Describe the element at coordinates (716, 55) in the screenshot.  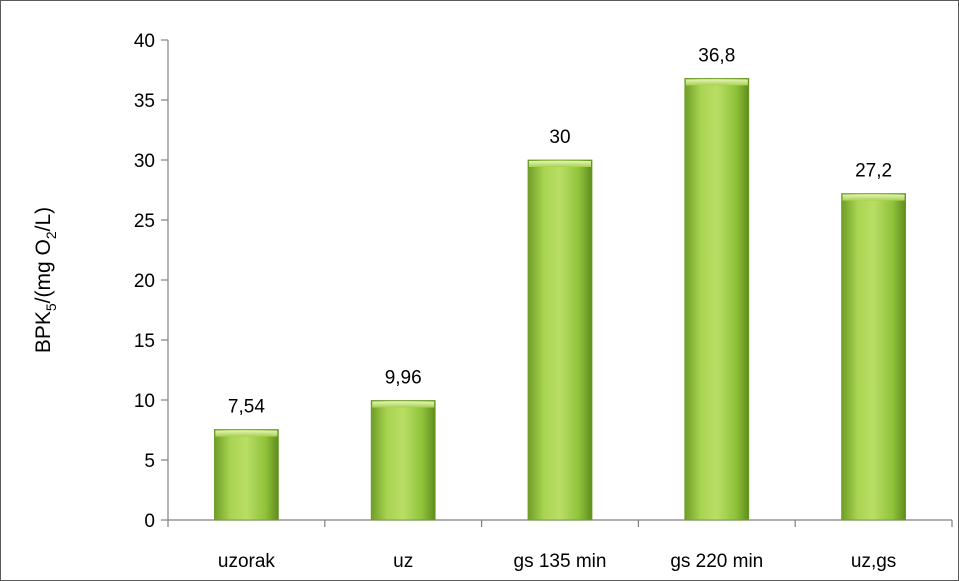
I see `data-label: 36,8` at that location.